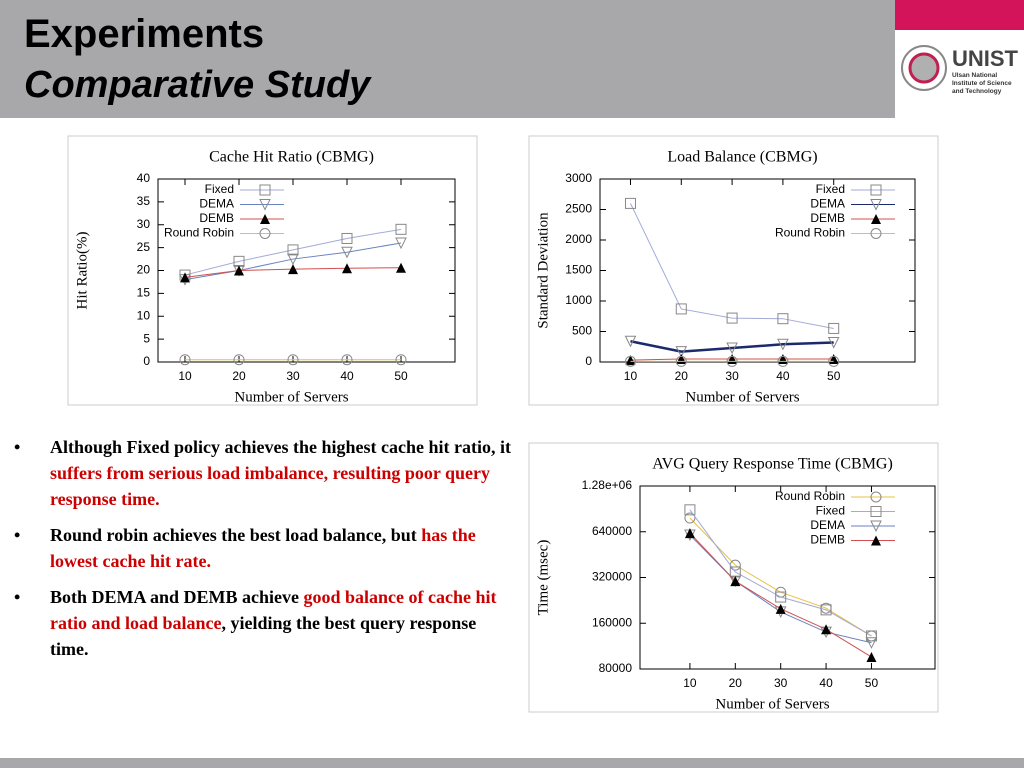 The width and height of the screenshot is (1024, 768). What do you see at coordinates (512, 763) in the screenshot?
I see `footer-bar` at bounding box center [512, 763].